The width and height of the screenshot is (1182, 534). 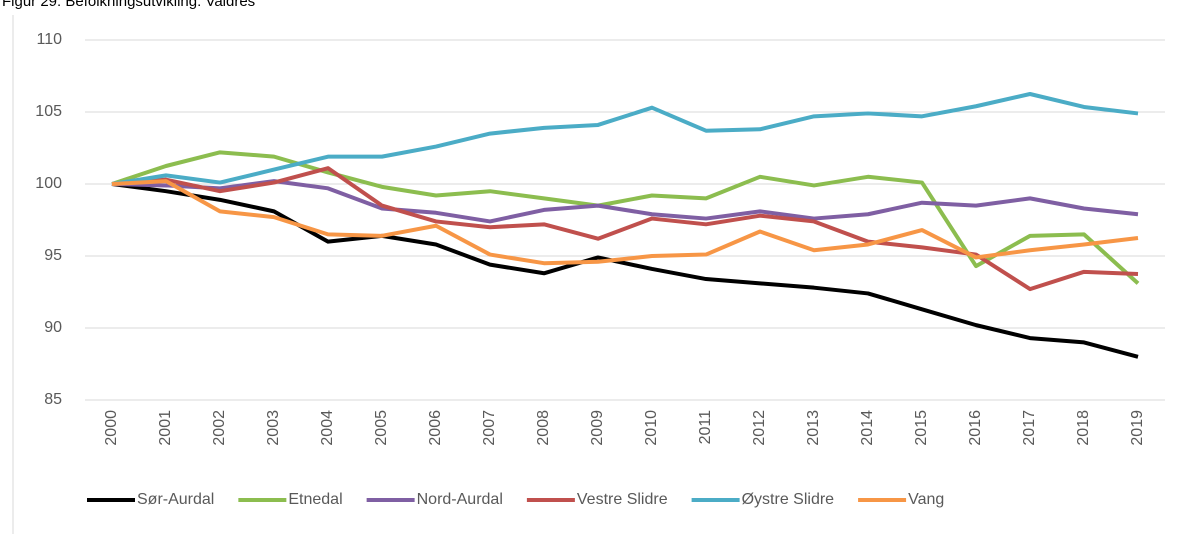 What do you see at coordinates (49, 39) in the screenshot?
I see `y-tick-label: 110` at bounding box center [49, 39].